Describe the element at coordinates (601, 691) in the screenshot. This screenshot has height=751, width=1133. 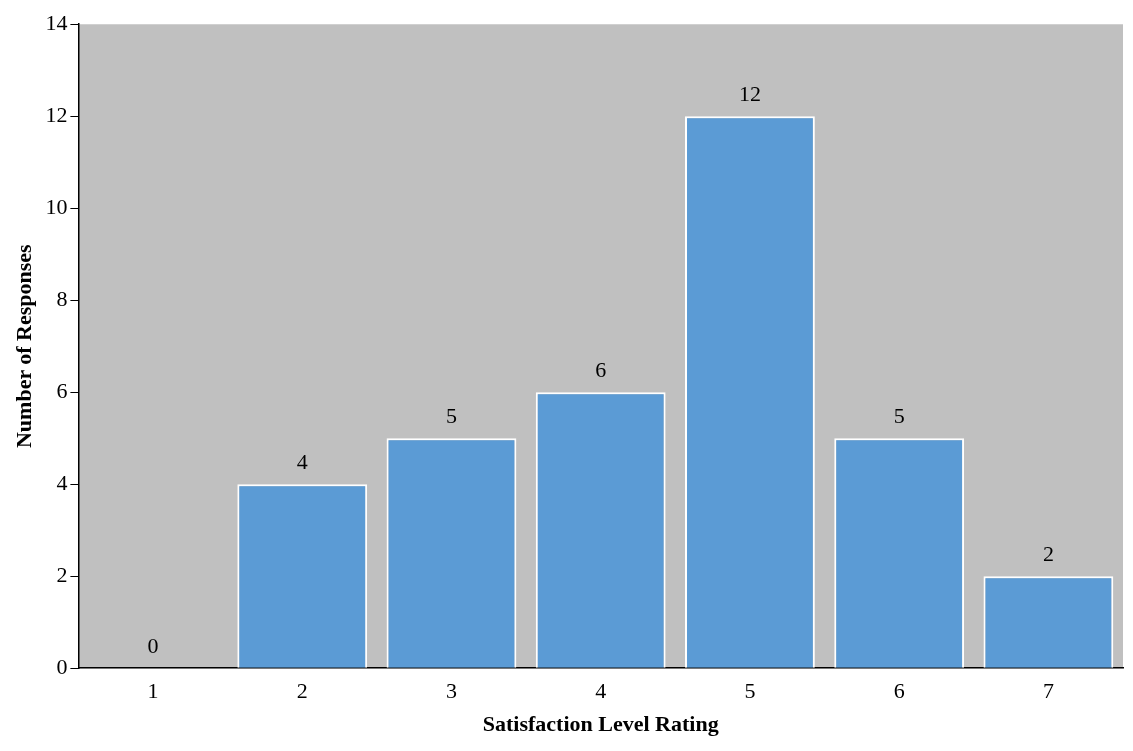
I see `x-tick-label: 4` at that location.